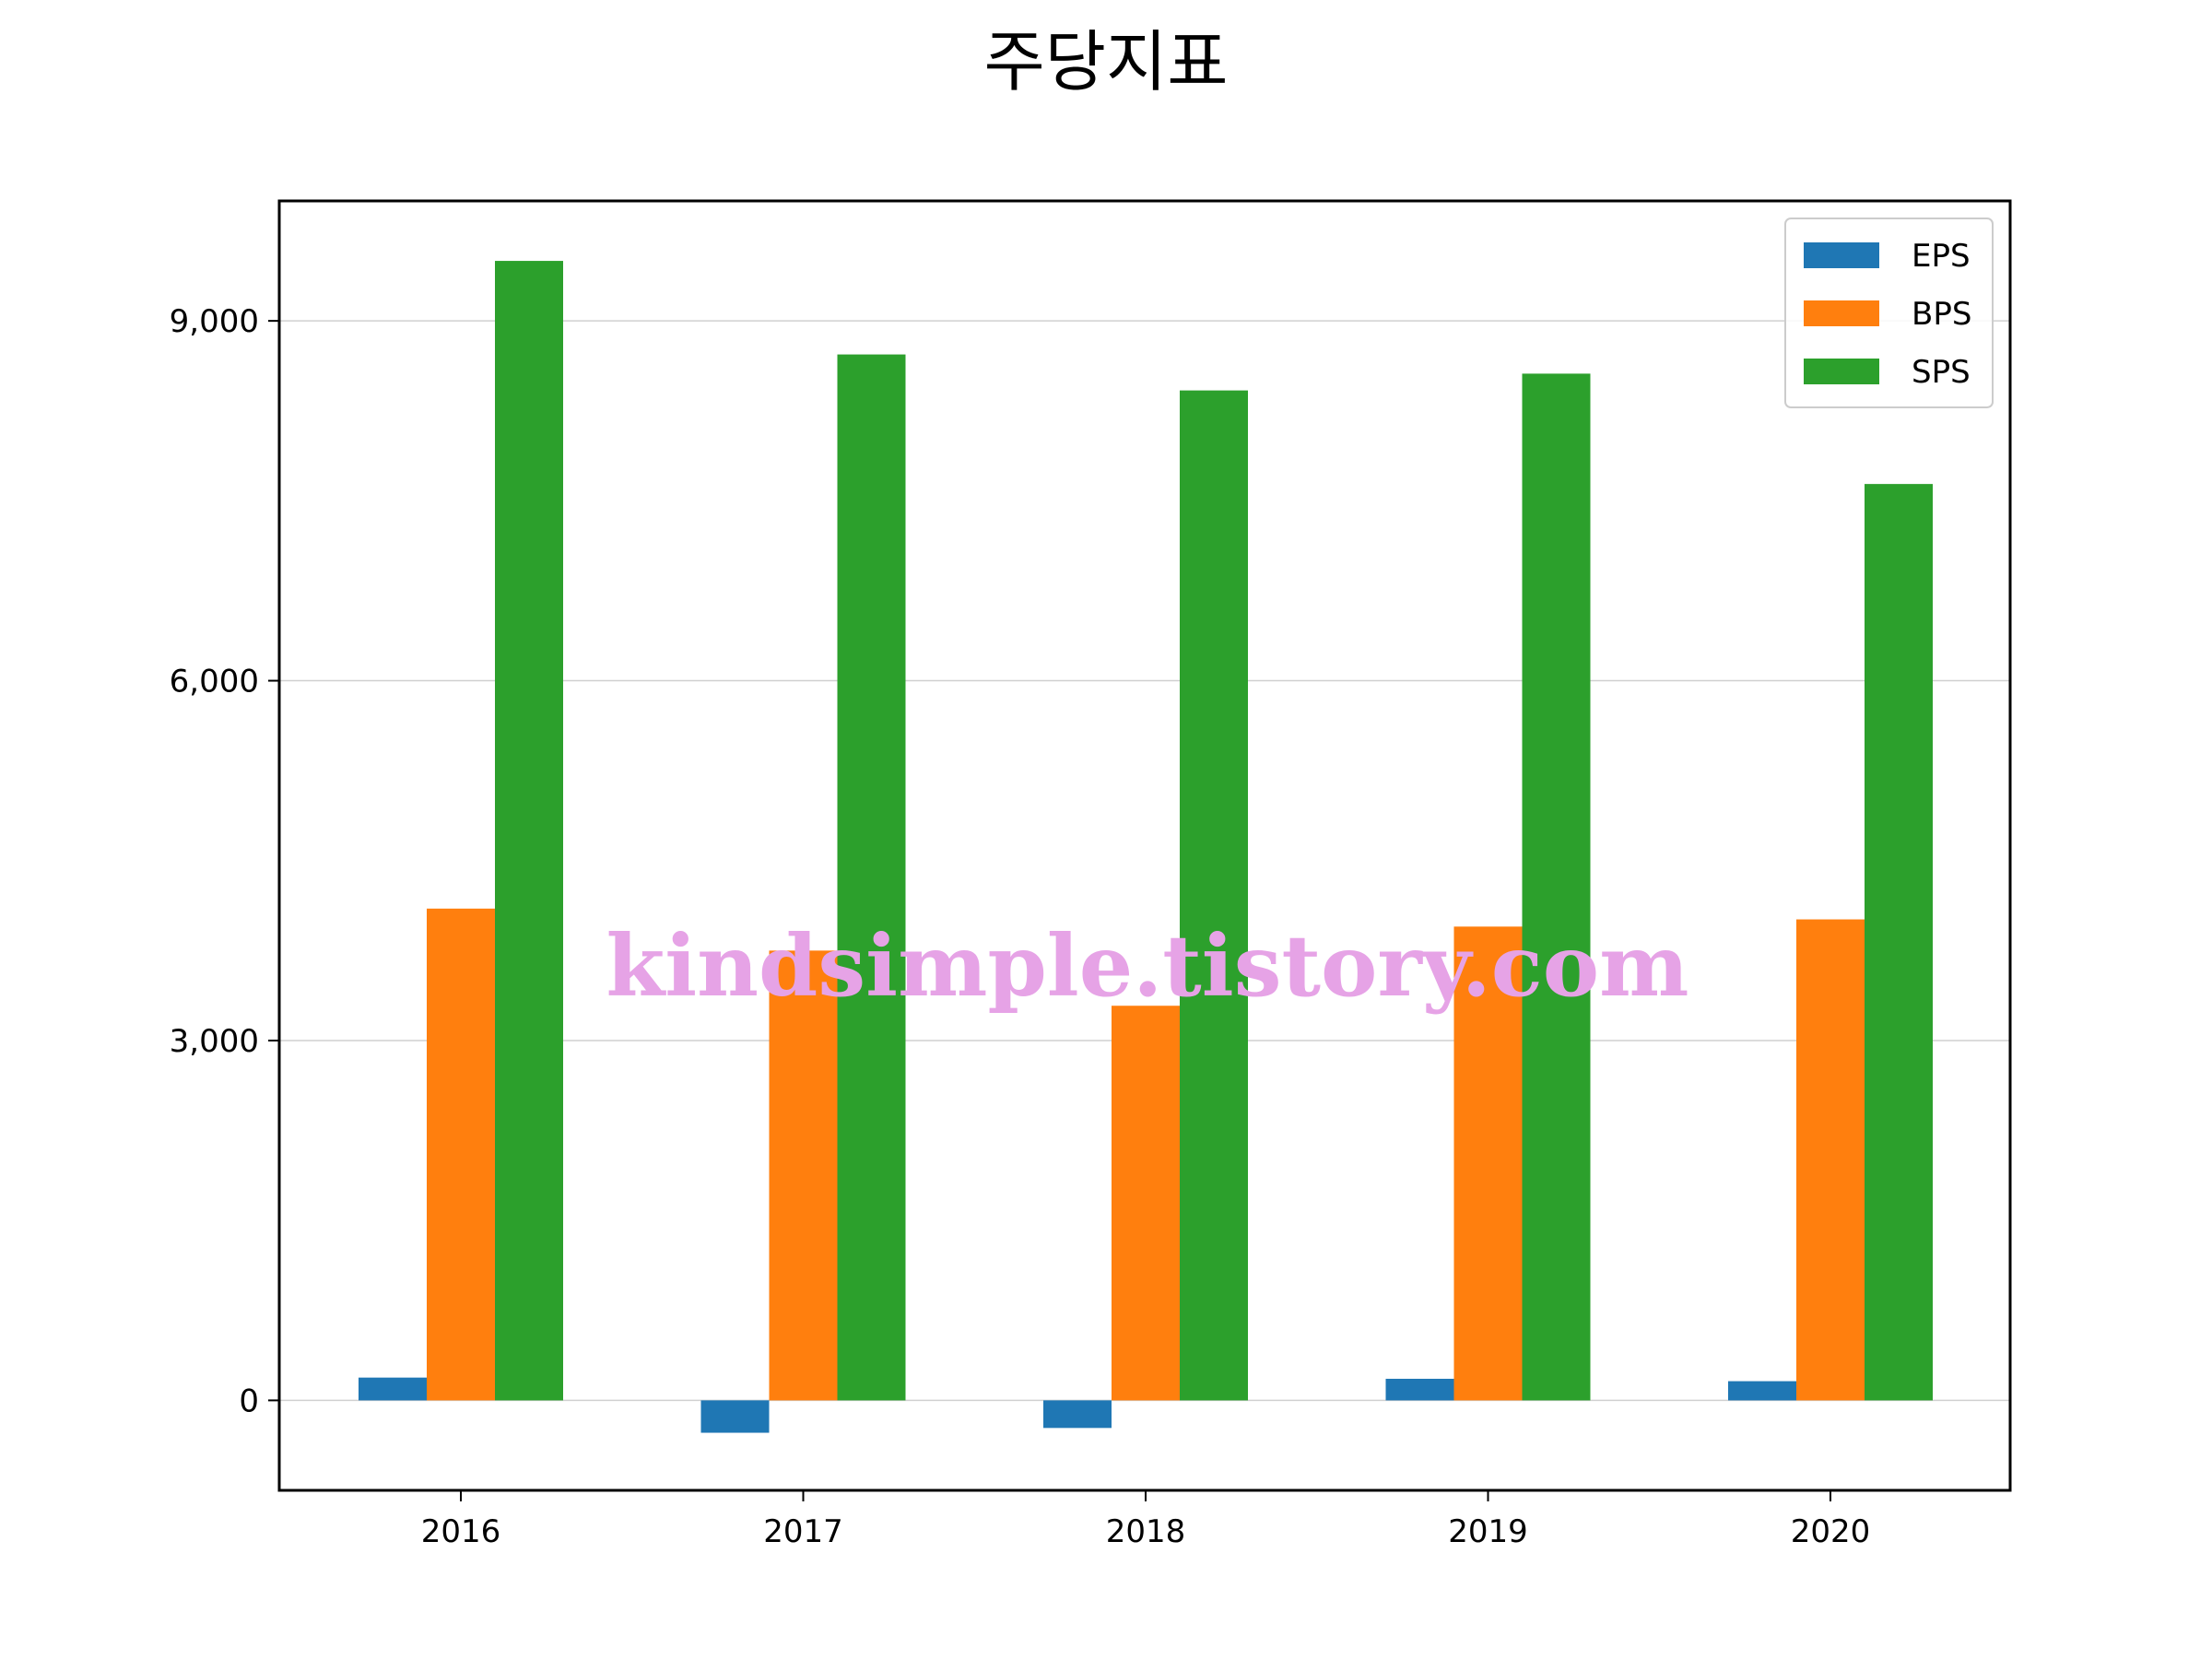  What do you see at coordinates (1762, 1391) in the screenshot?
I see `bar-eps-2020` at bounding box center [1762, 1391].